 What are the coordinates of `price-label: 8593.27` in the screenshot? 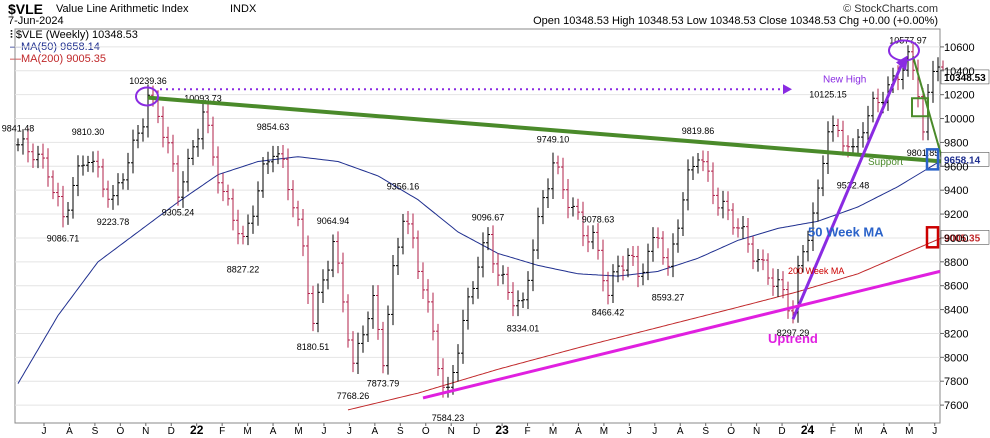 It's located at (668, 298).